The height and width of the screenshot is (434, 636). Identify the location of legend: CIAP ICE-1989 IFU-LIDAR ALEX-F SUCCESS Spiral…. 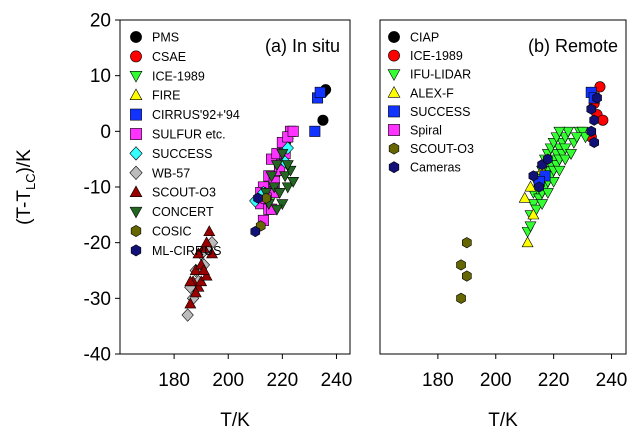
(430, 103).